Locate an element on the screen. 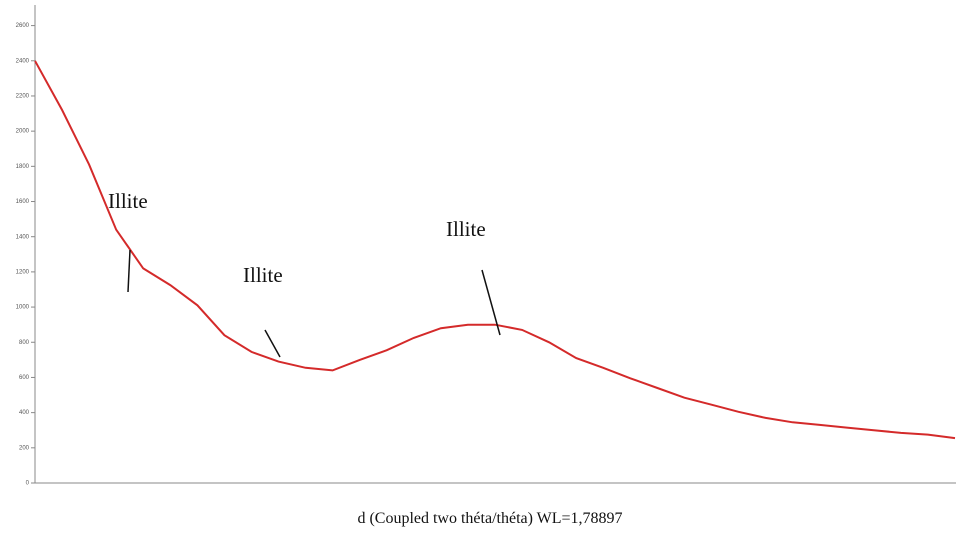 Image resolution: width=956 pixels, height=537 pixels. y-tick-label: 400 is located at coordinates (24, 413).